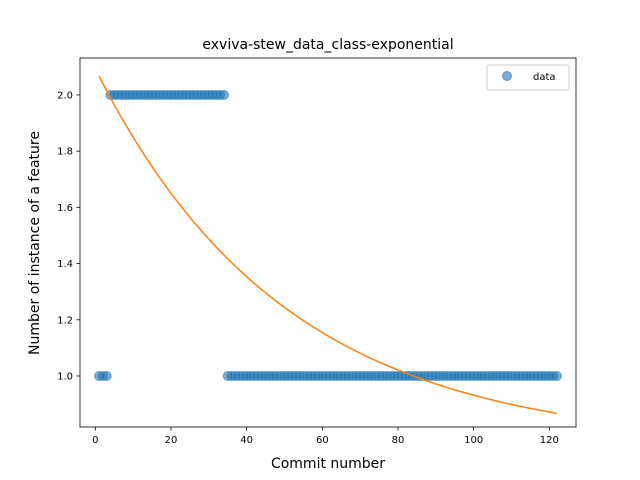 This screenshot has height=480, width=640. I want to click on chart-title: exviva-stew_data_class-exponential, so click(327, 45).